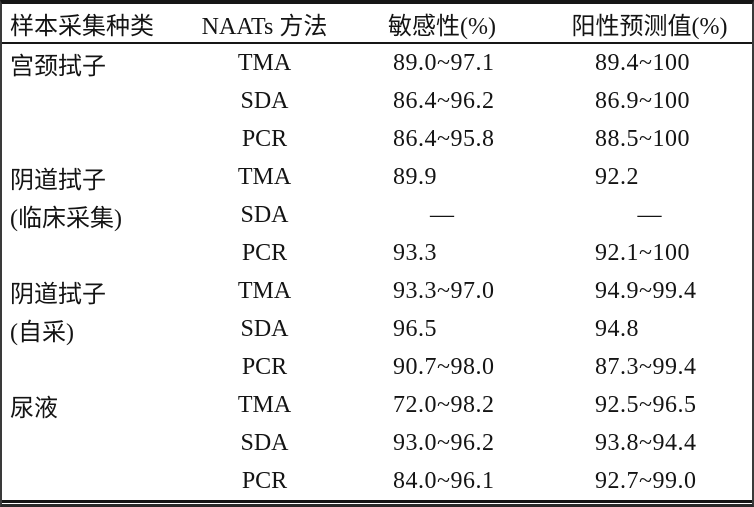 Image resolution: width=754 pixels, height=507 pixels. I want to click on ppv-cell: 92.5~96.5, so click(646, 404).